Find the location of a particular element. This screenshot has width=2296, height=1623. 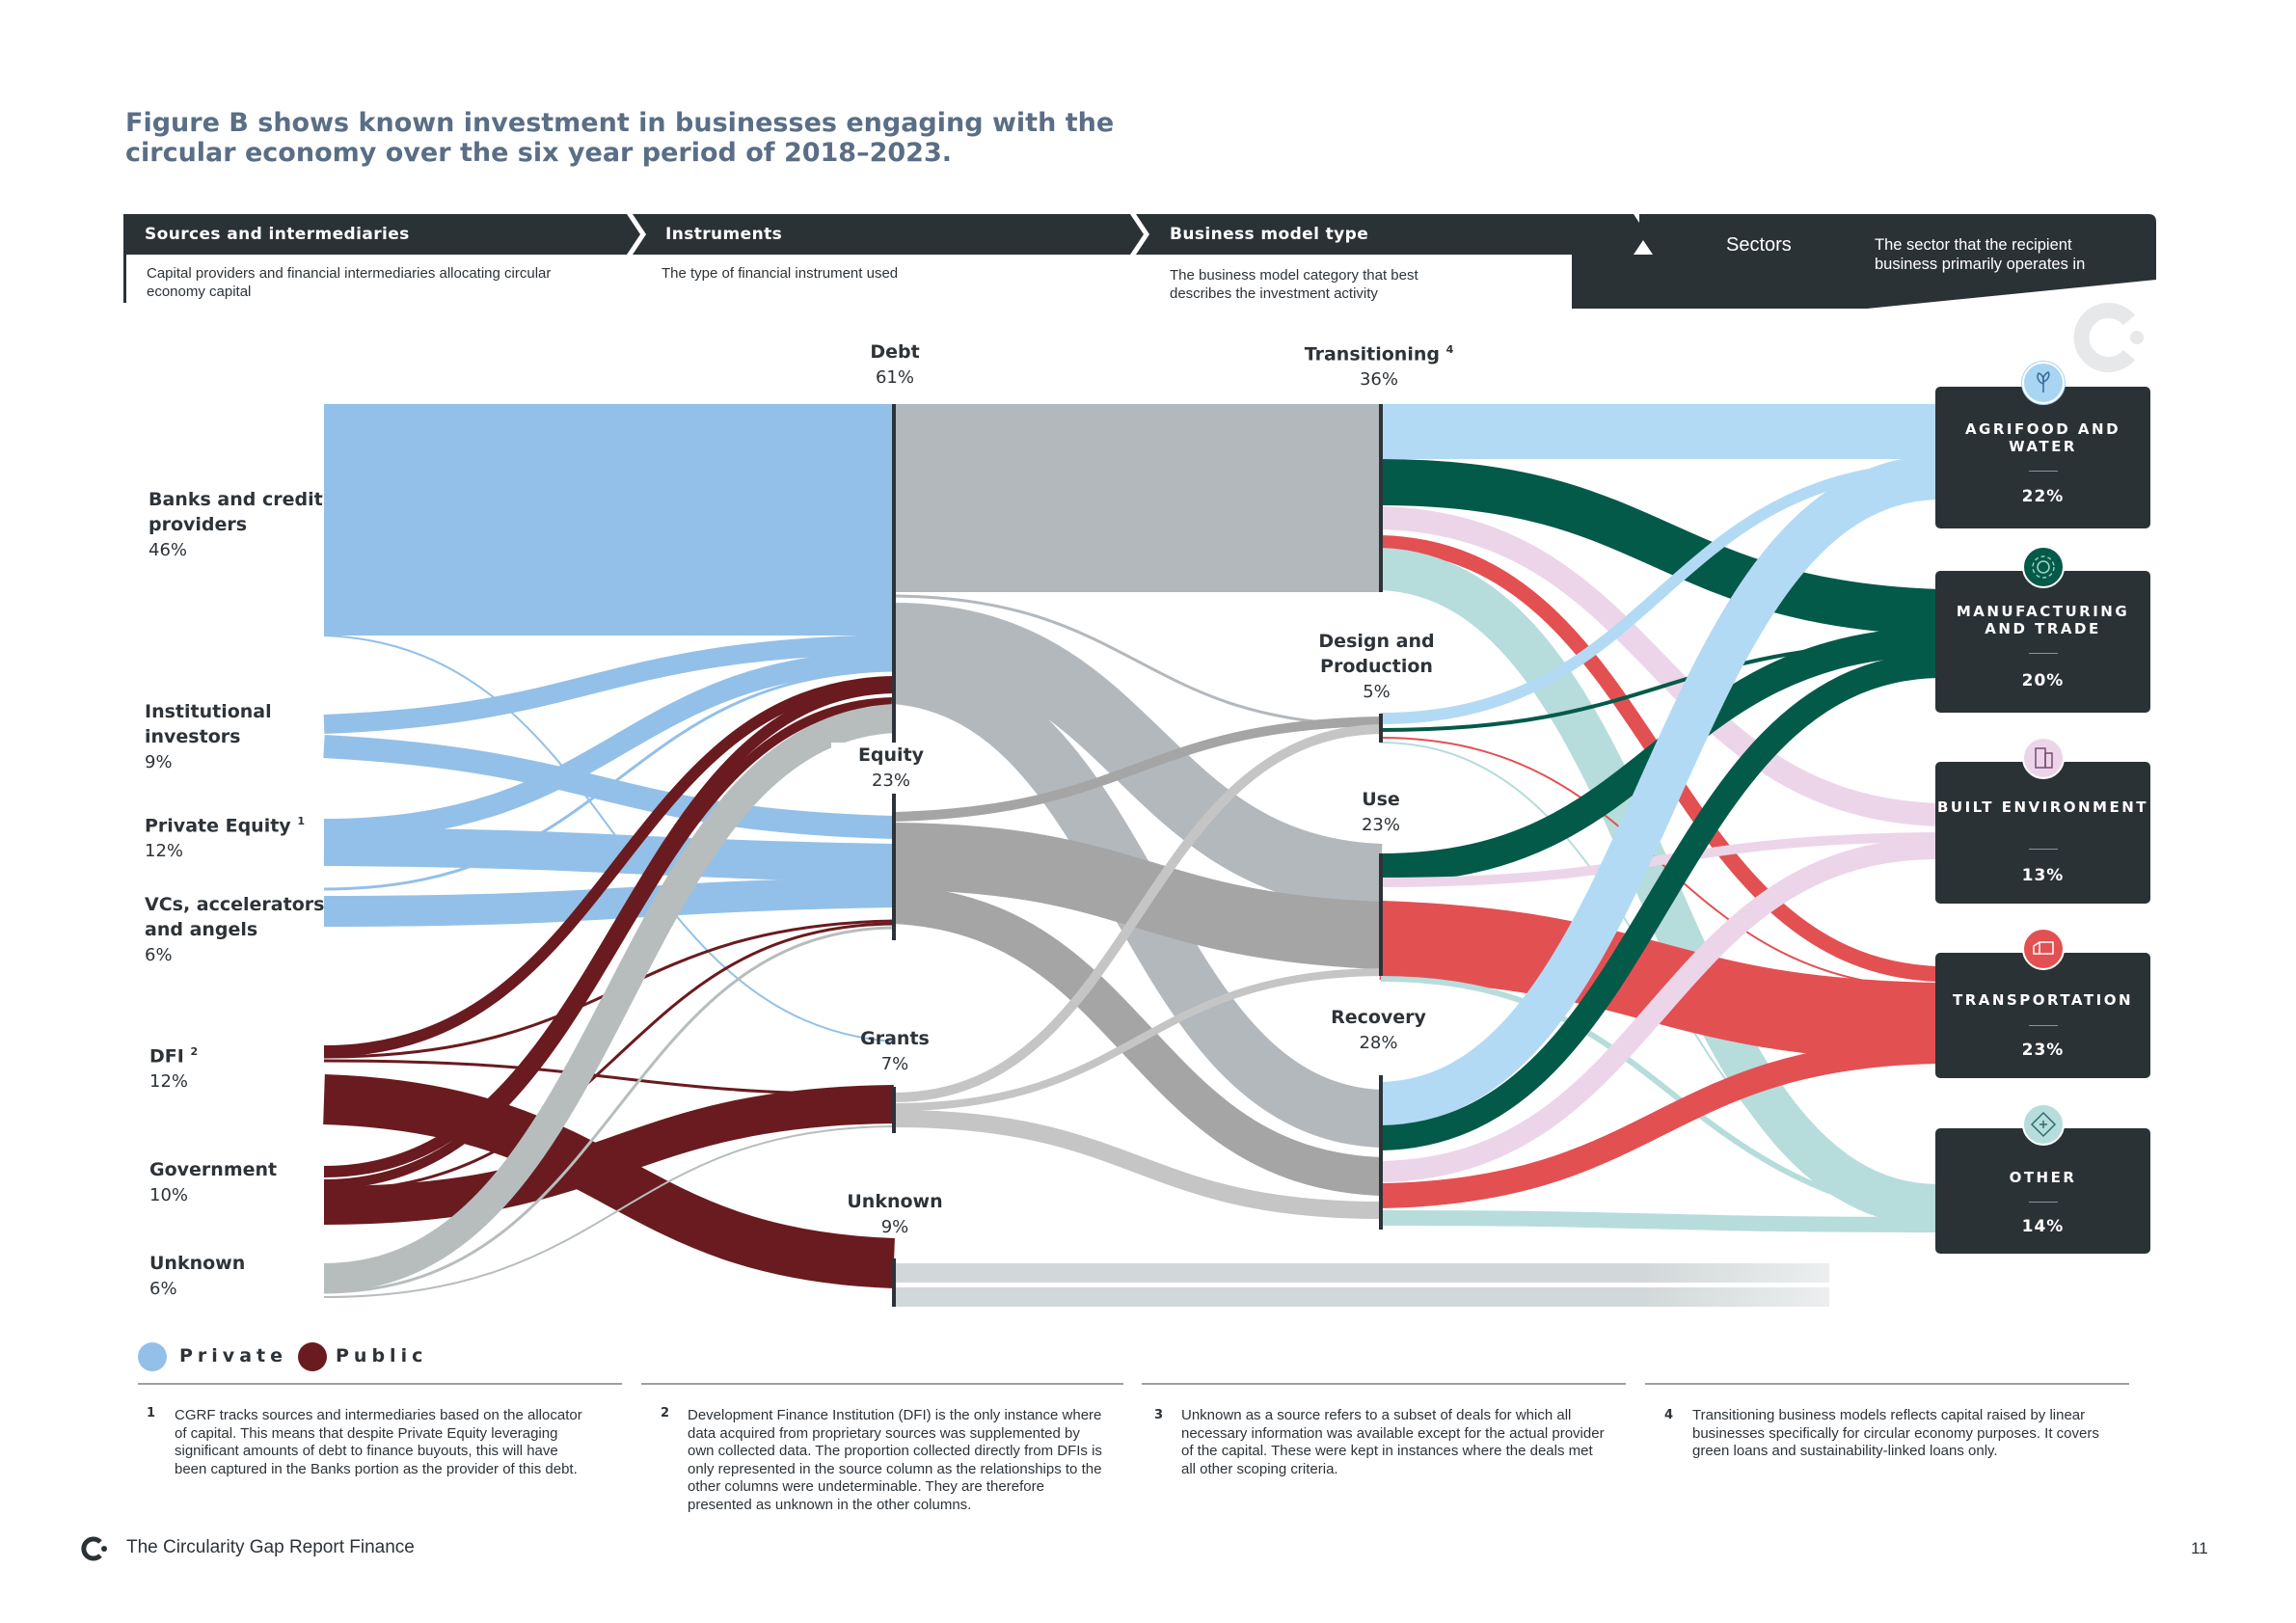

source-label-institutional: Institutional investors 9% is located at coordinates (208, 736).